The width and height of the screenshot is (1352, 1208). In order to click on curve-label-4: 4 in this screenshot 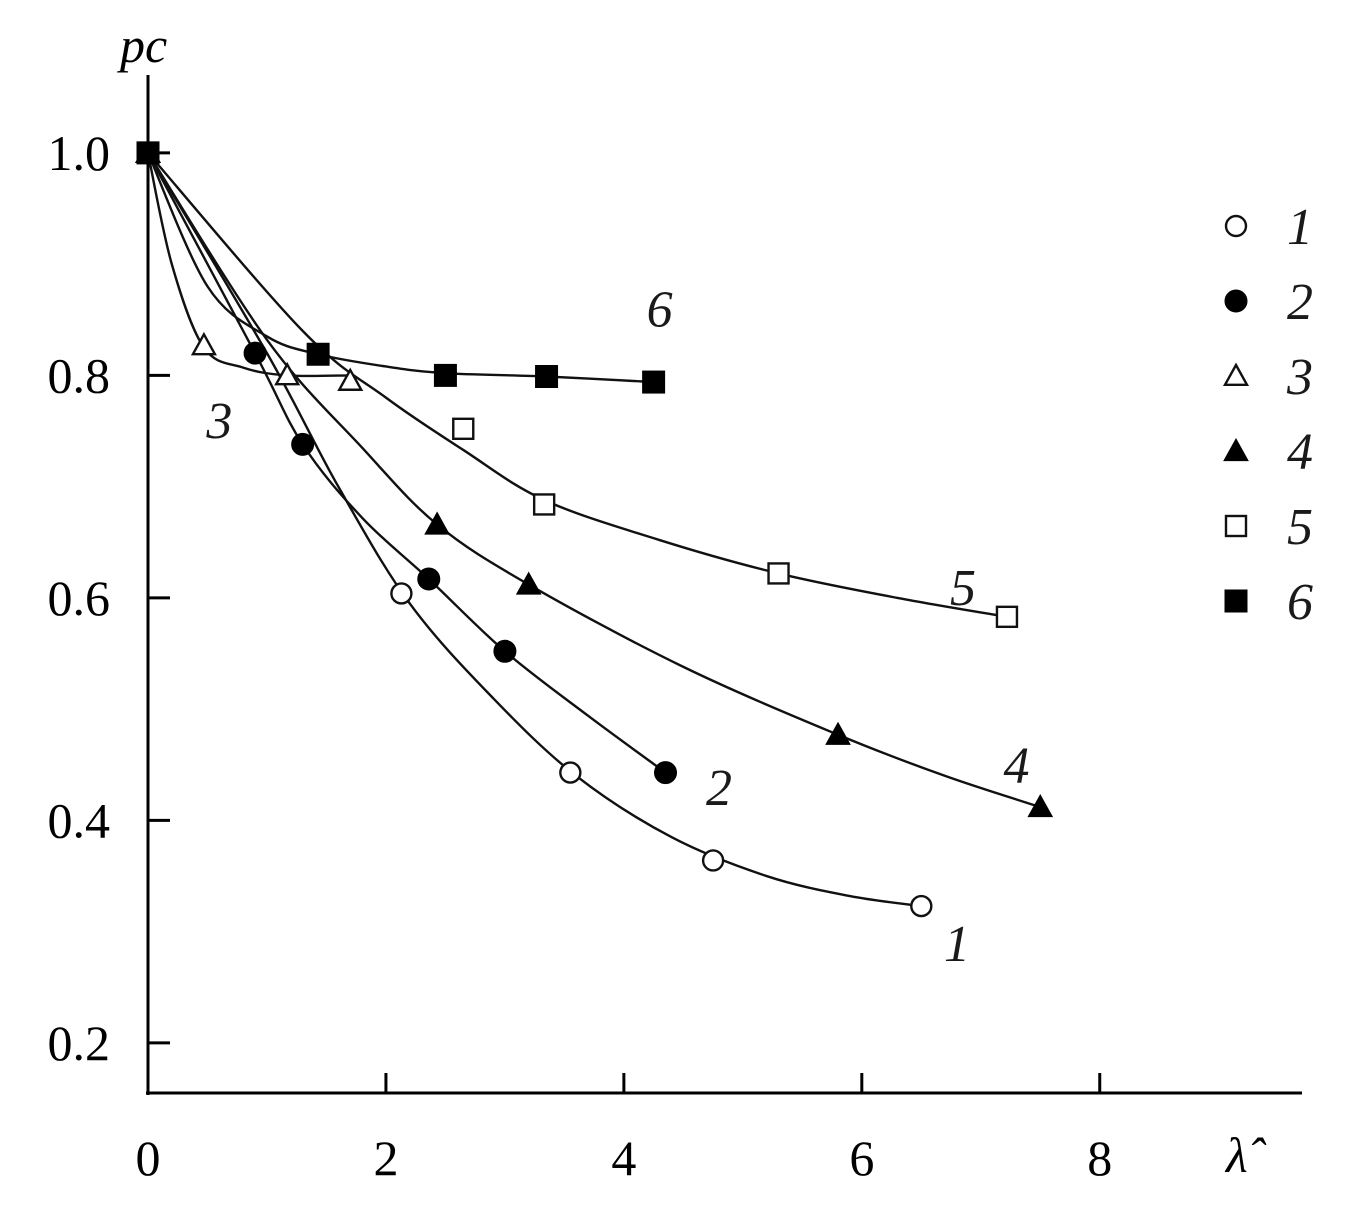, I will do `click(1016, 766)`.